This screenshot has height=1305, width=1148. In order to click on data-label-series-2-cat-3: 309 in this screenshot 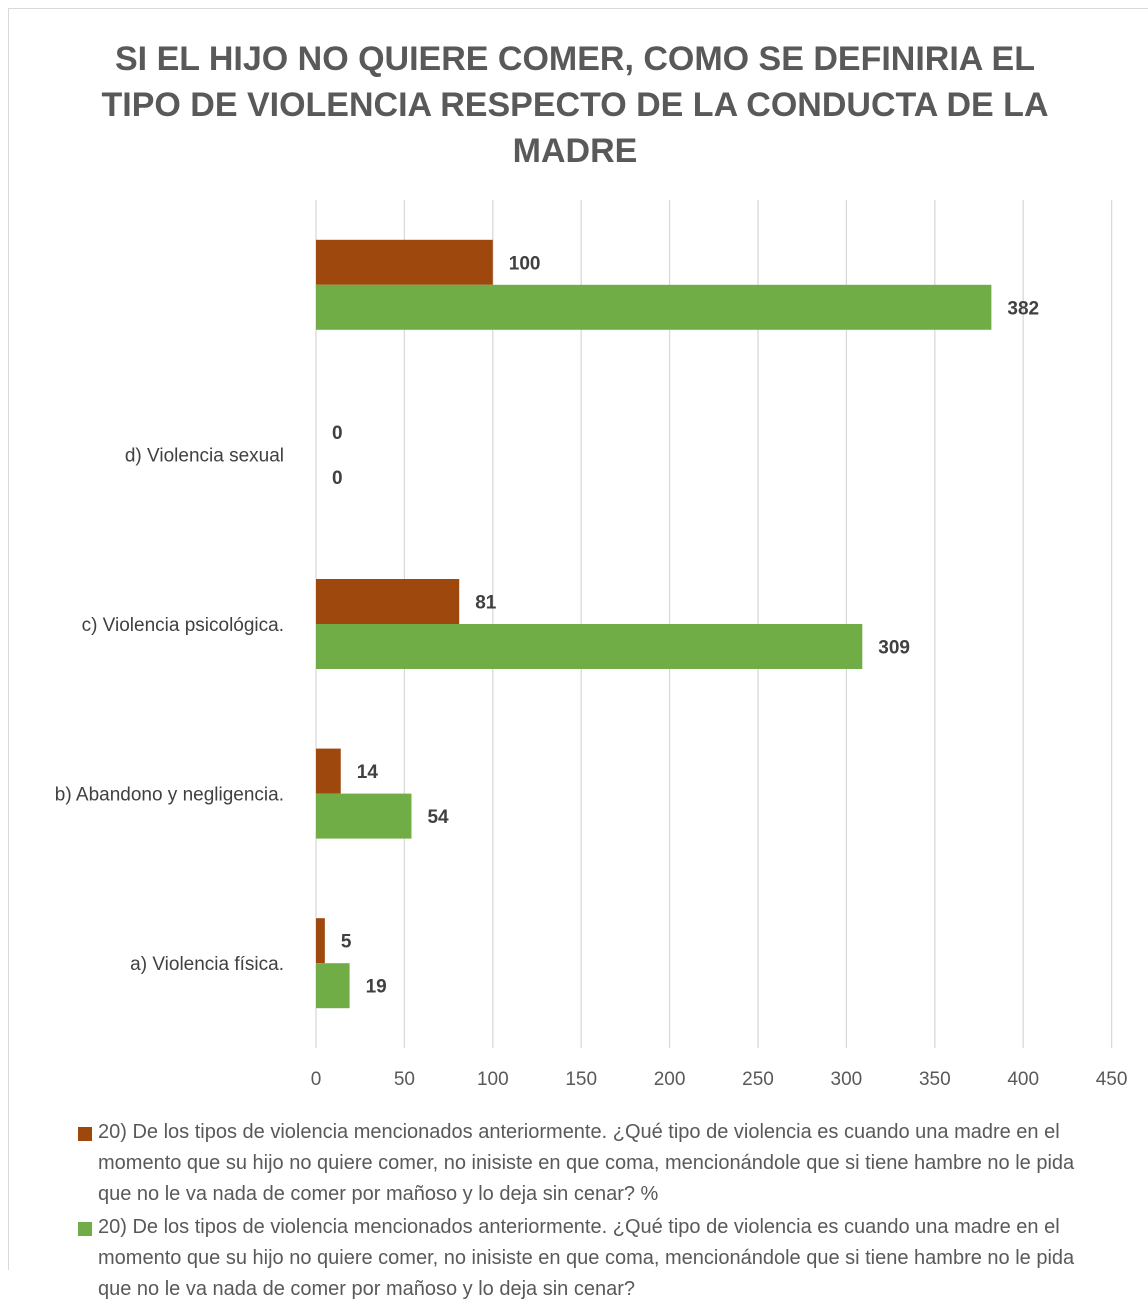, I will do `click(894, 648)`.